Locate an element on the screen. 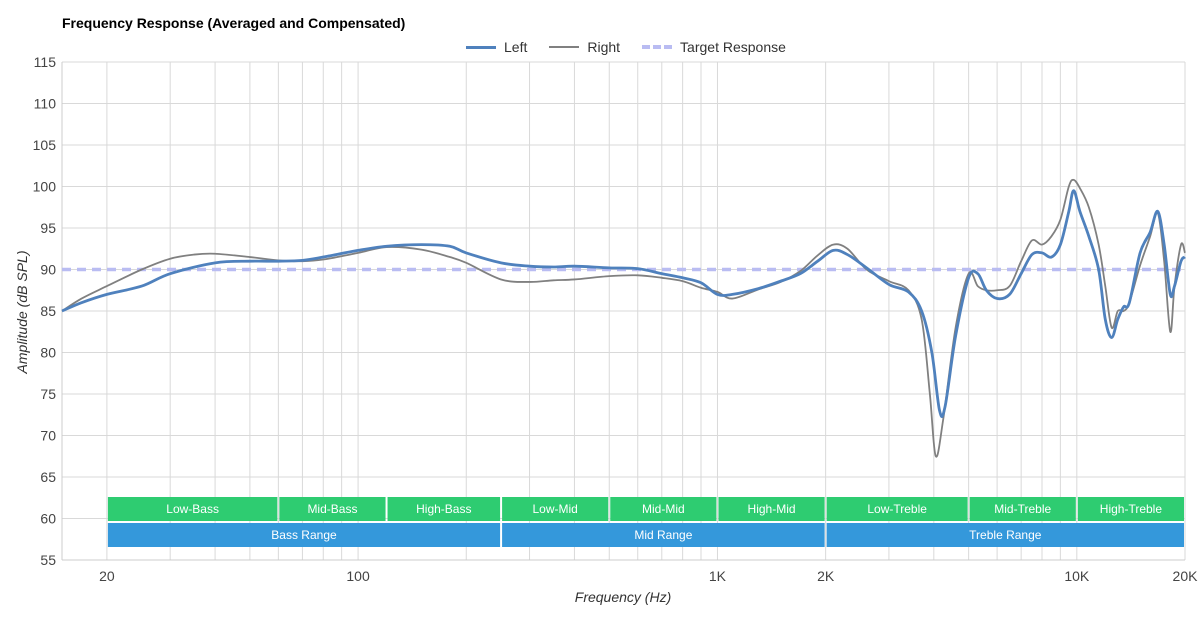 This screenshot has width=1204, height=617. y-tick-label: 90 is located at coordinates (48, 270).